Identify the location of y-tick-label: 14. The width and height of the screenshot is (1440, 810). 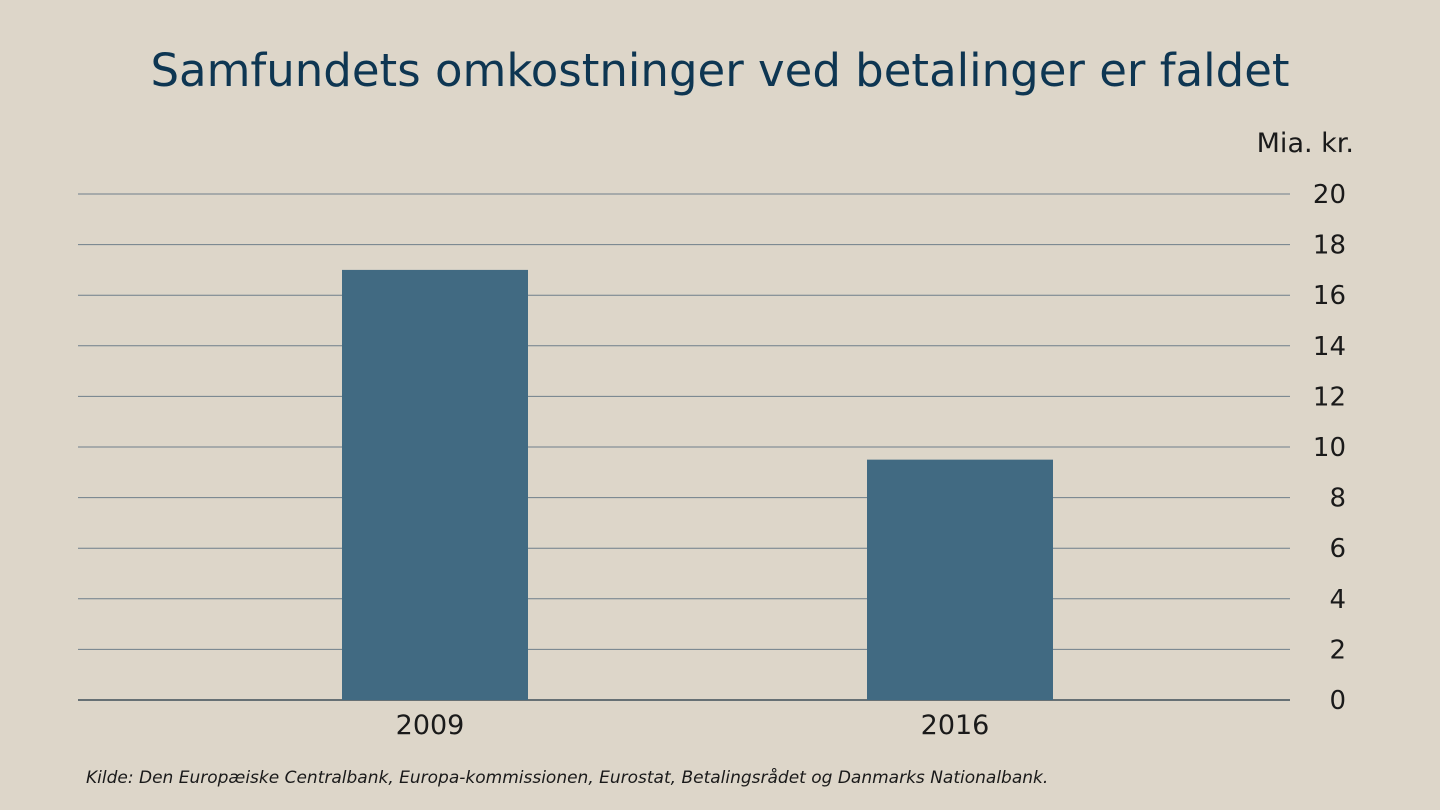
(1329, 347).